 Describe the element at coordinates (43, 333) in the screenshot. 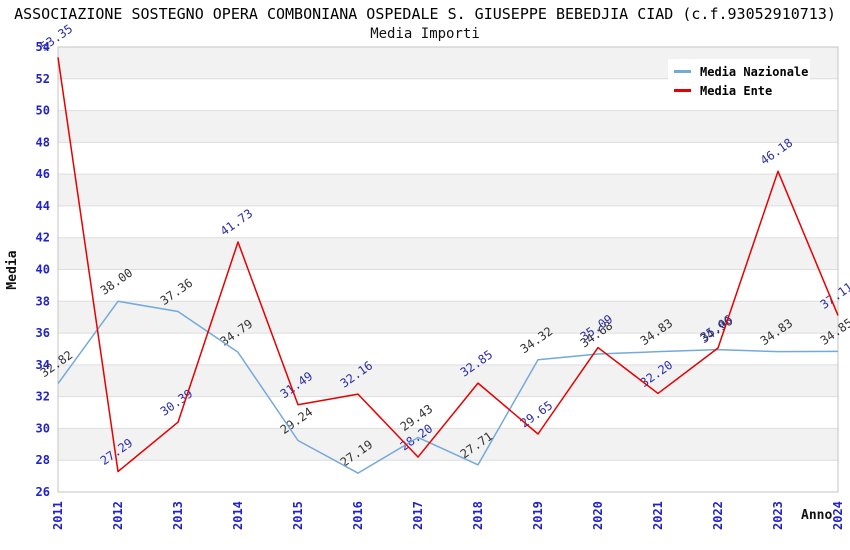

I see `y-tick-label: 36` at that location.